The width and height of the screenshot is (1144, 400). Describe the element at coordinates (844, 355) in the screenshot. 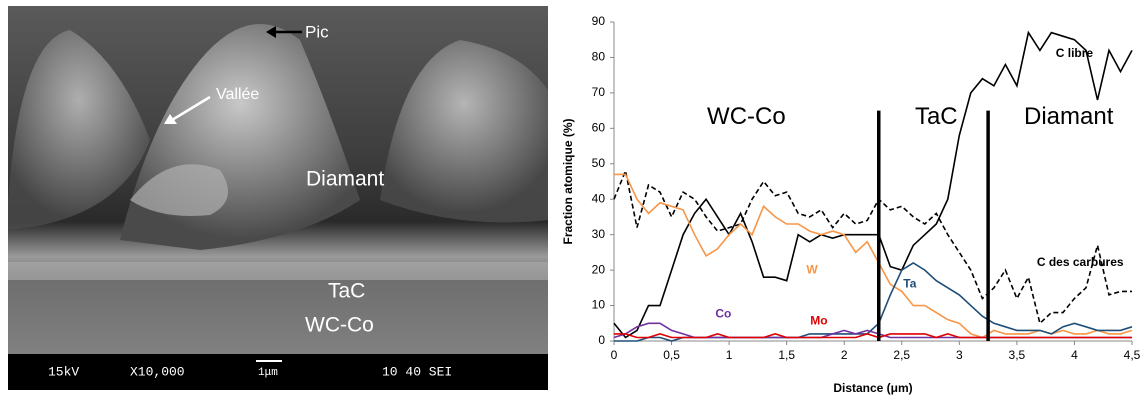

I see `x-tick-label: 2` at that location.